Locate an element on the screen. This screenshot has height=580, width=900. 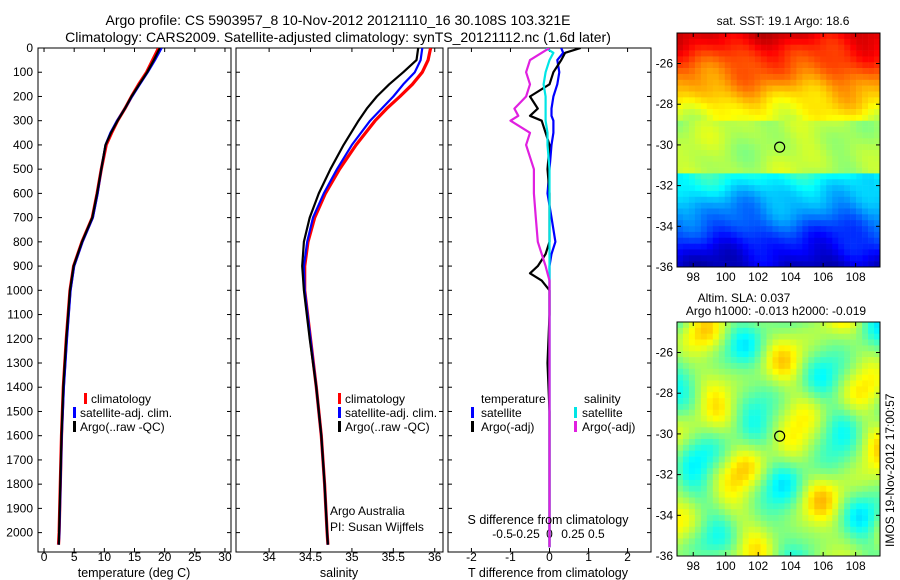
depth-tick-label: 1900 is located at coordinates (19, 508).